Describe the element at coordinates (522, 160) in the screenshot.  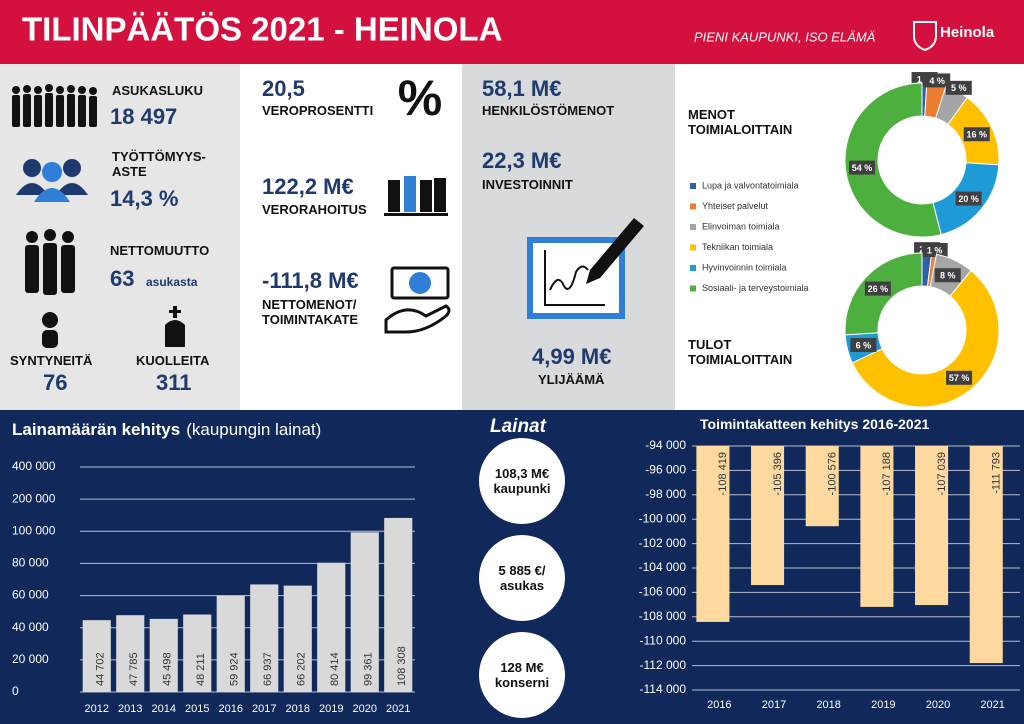
I see `stat-value: 22,3 M€` at that location.